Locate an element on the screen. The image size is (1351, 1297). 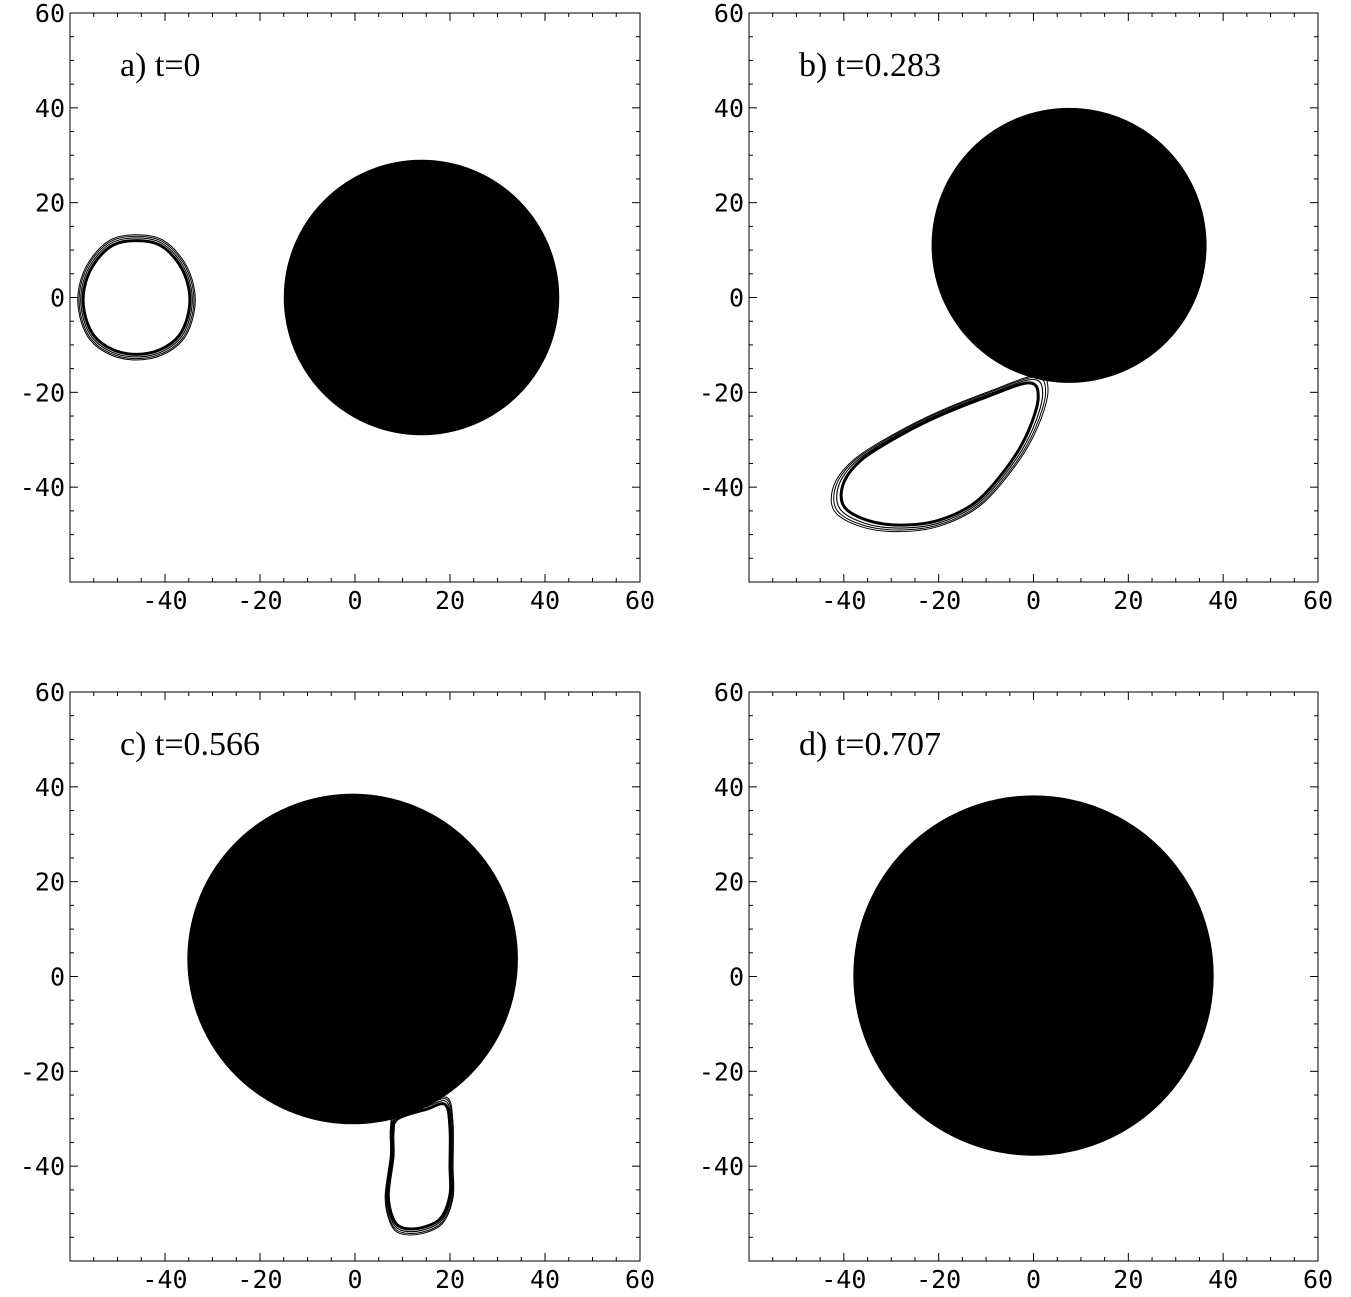
panel-b-contour-tail is located at coordinates (939, 453).